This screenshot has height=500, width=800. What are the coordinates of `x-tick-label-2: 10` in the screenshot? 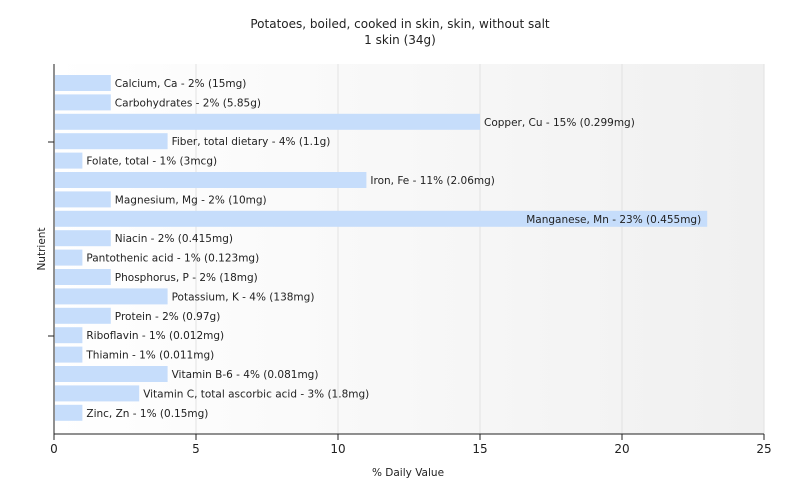 It's located at (337, 449).